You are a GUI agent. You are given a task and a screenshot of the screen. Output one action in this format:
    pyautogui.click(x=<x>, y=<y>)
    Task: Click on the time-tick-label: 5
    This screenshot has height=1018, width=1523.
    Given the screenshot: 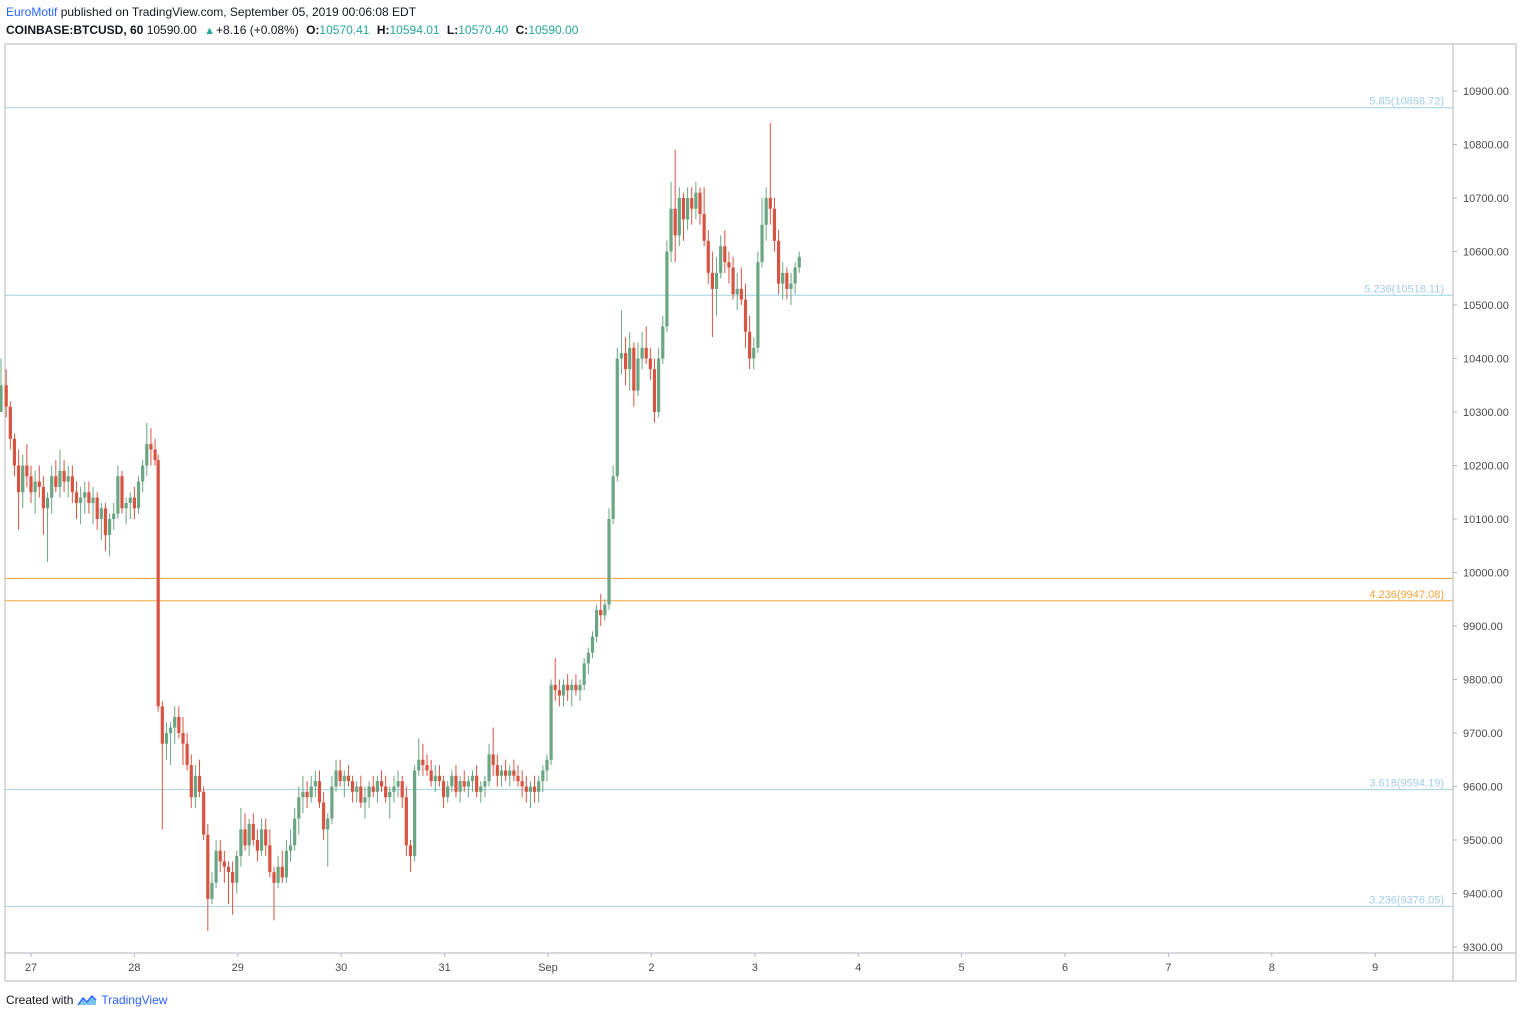 What is the action you would take?
    pyautogui.click(x=962, y=968)
    